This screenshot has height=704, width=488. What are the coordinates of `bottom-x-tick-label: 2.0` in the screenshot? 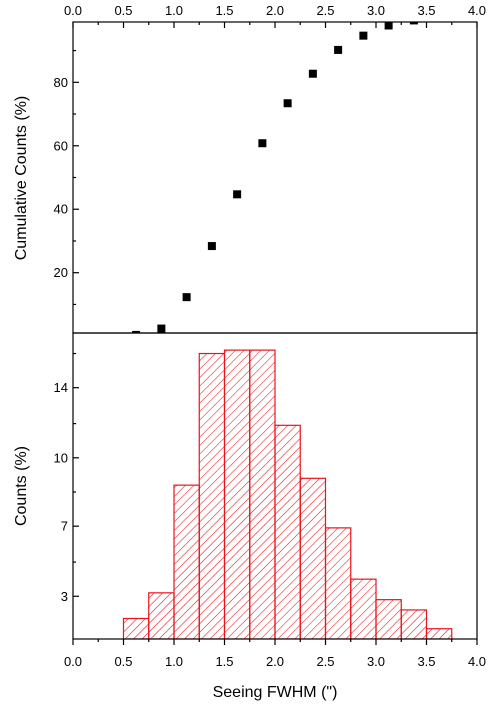 It's located at (275, 661).